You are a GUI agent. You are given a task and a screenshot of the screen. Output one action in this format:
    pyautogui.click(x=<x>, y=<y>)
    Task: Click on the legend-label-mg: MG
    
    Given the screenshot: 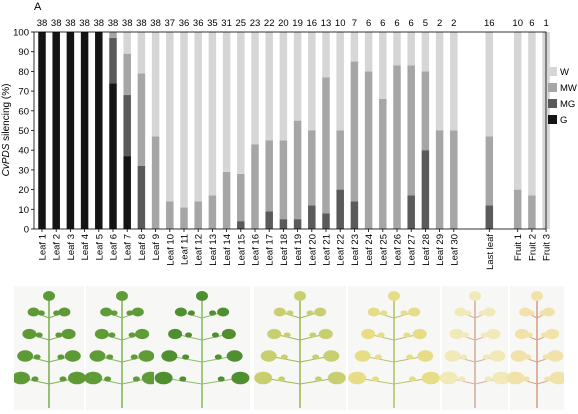 What is the action you would take?
    pyautogui.click(x=567, y=104)
    